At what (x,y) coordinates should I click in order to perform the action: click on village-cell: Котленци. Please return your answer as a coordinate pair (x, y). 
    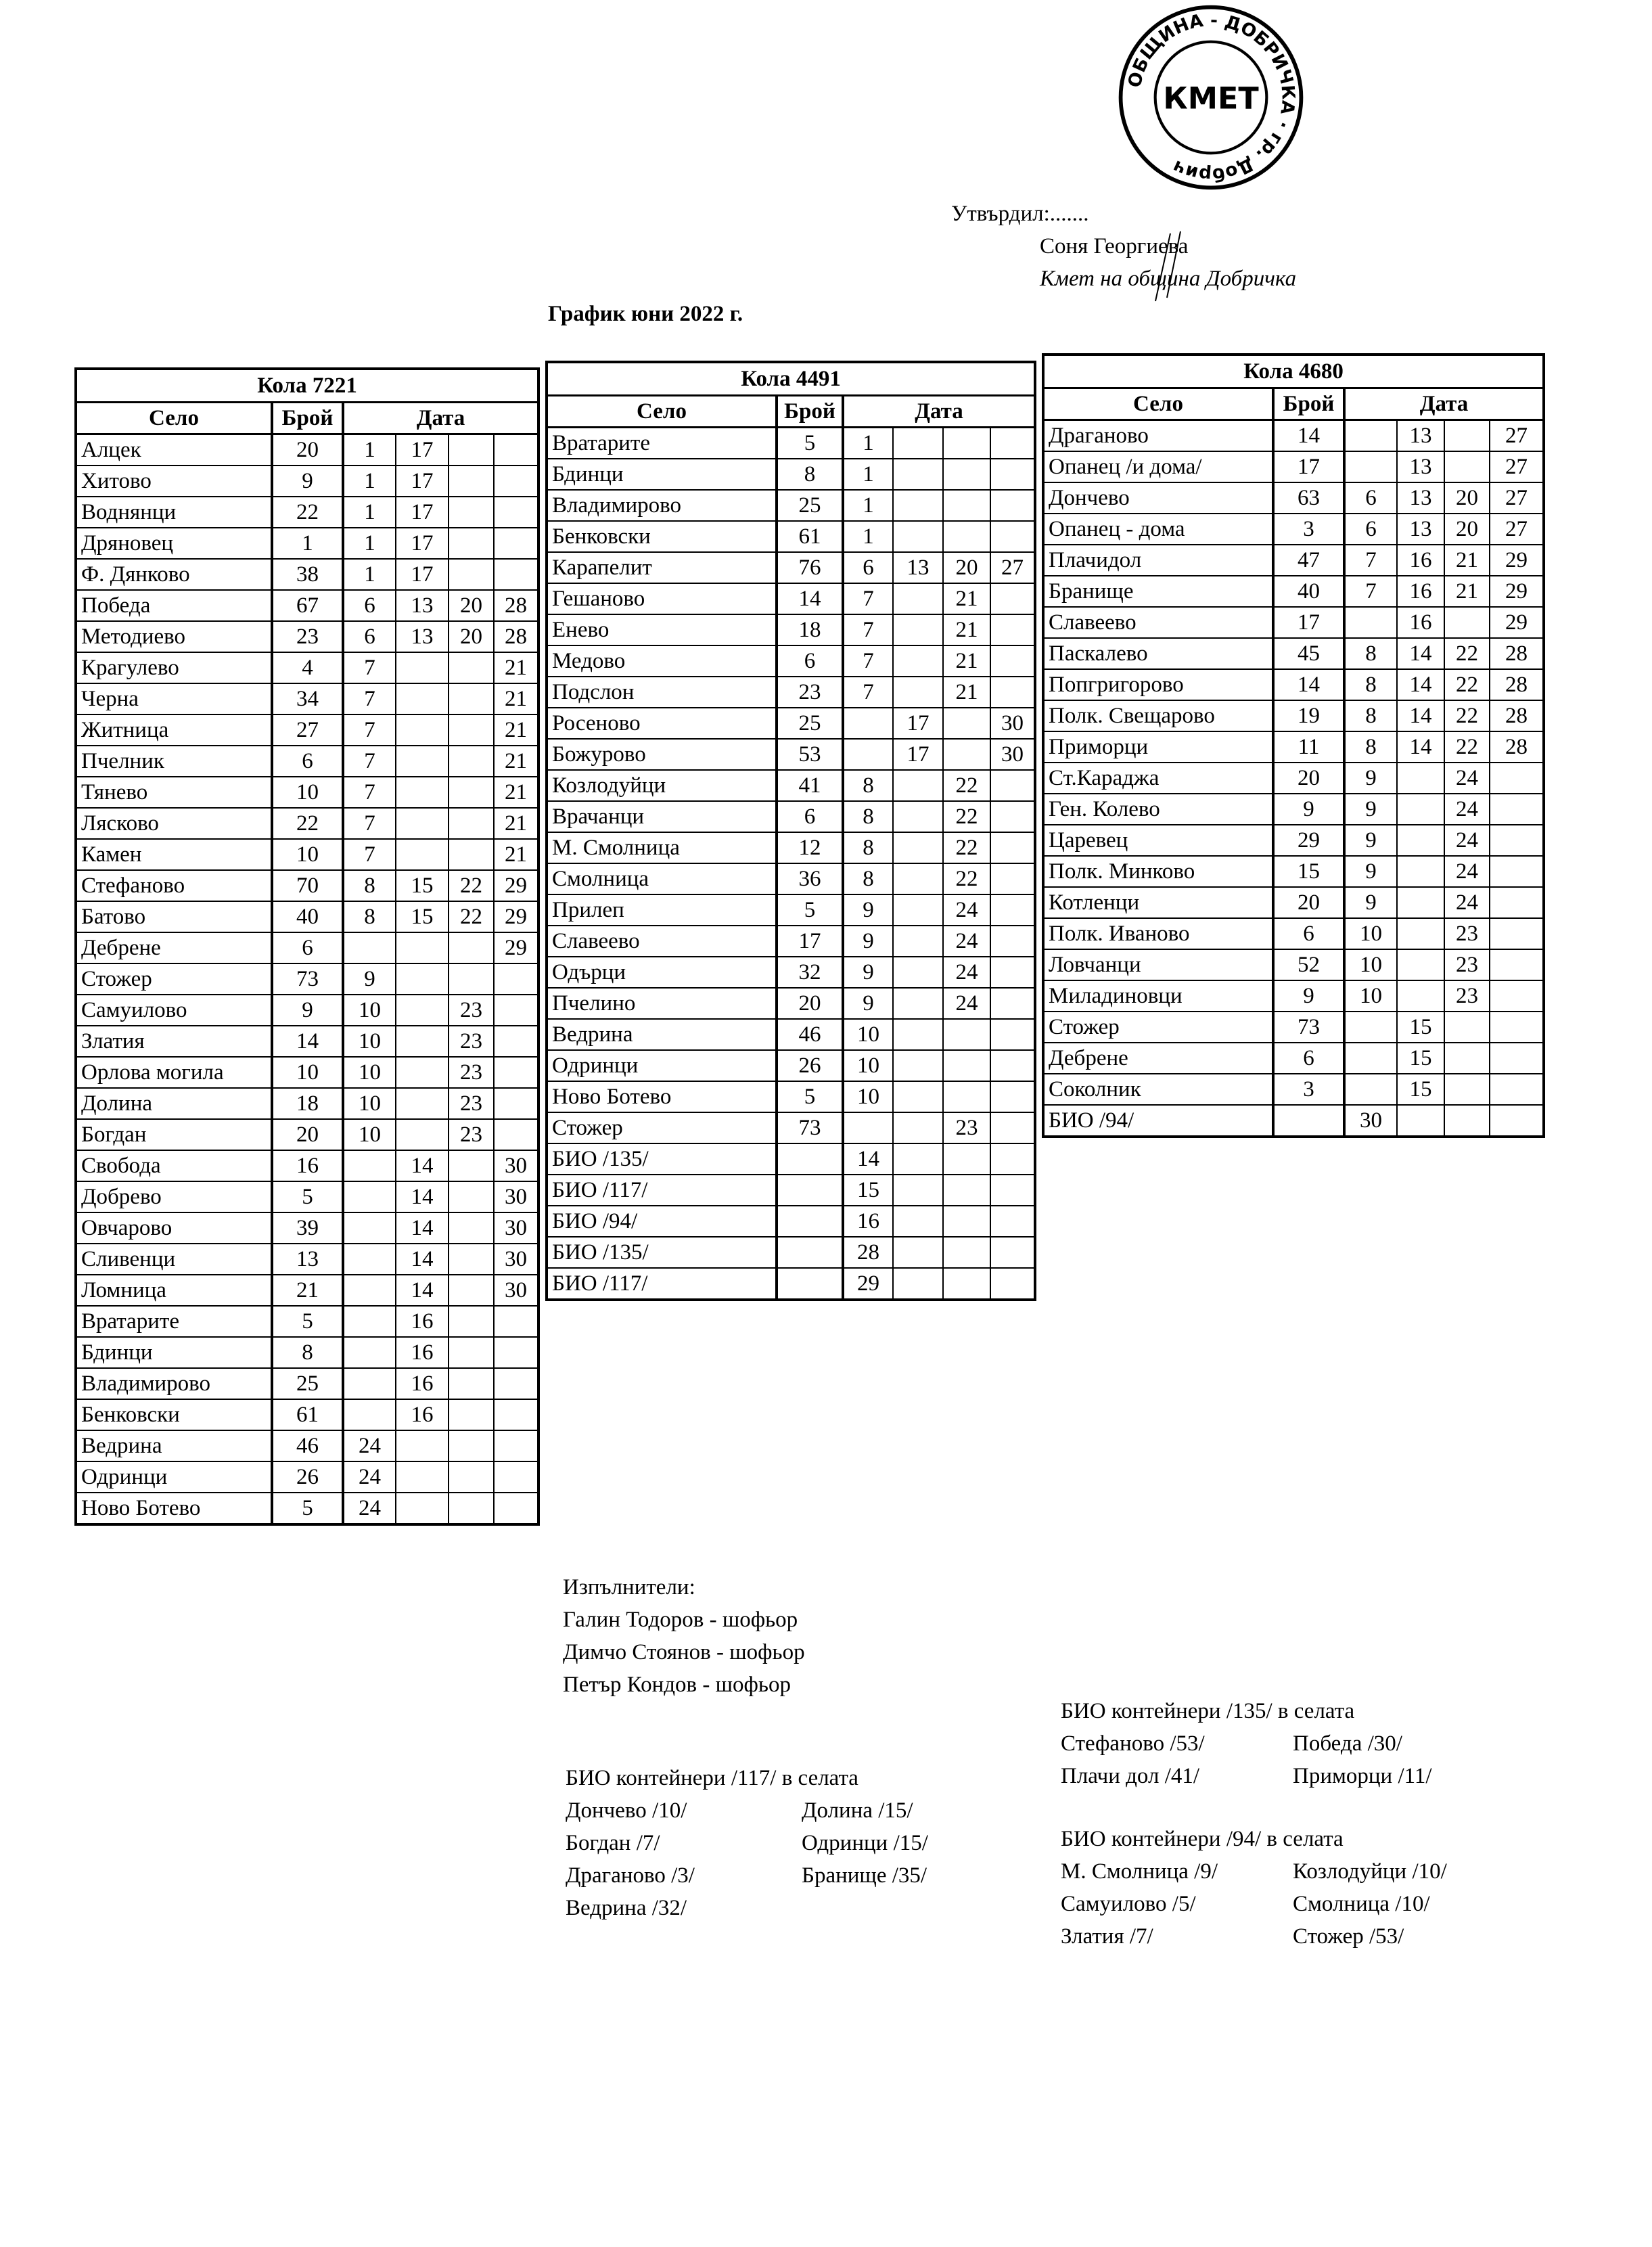
    Looking at the image, I should click on (1158, 902).